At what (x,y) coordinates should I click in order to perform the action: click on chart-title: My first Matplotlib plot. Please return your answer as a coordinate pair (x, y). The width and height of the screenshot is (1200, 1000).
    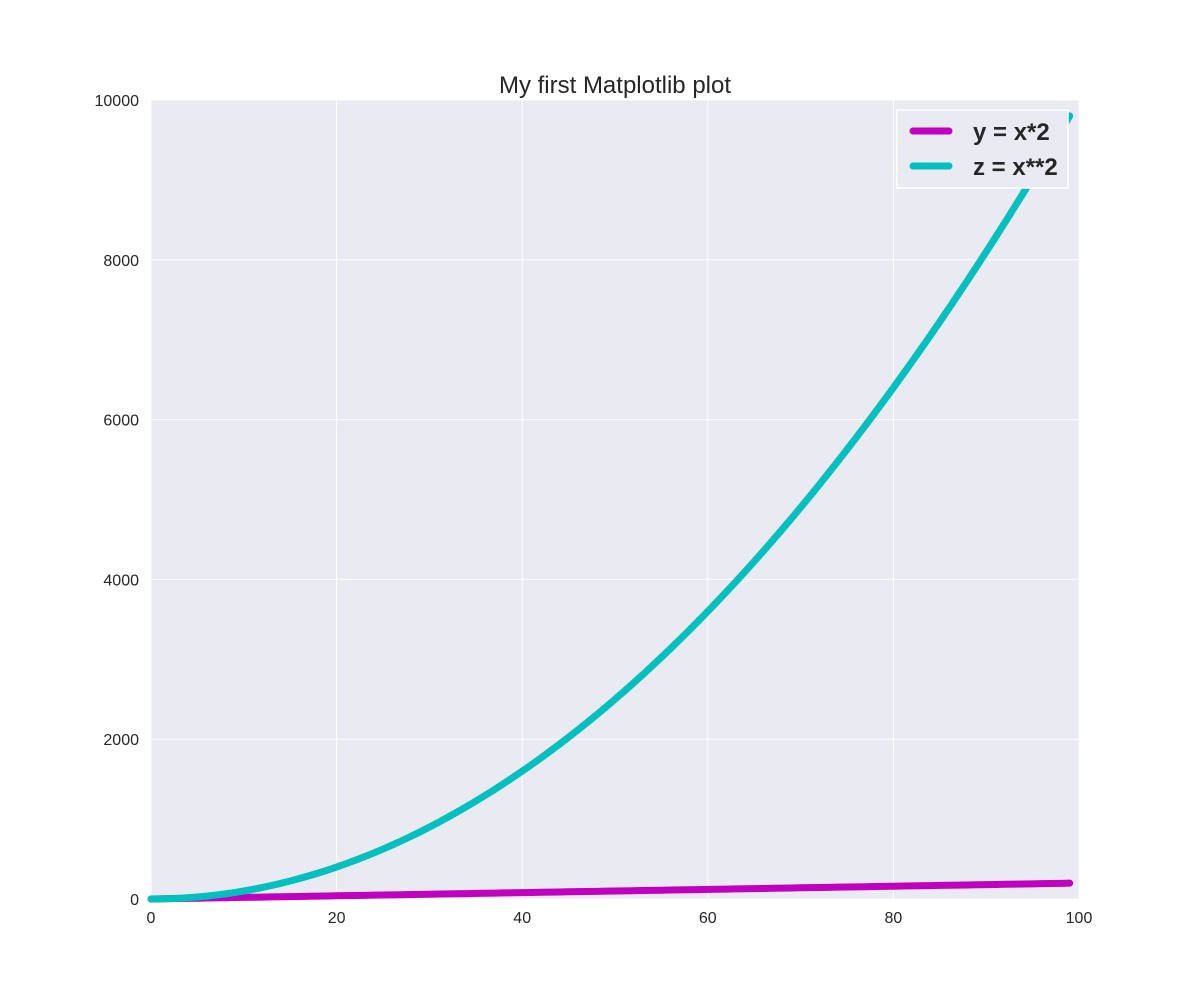
    Looking at the image, I should click on (615, 85).